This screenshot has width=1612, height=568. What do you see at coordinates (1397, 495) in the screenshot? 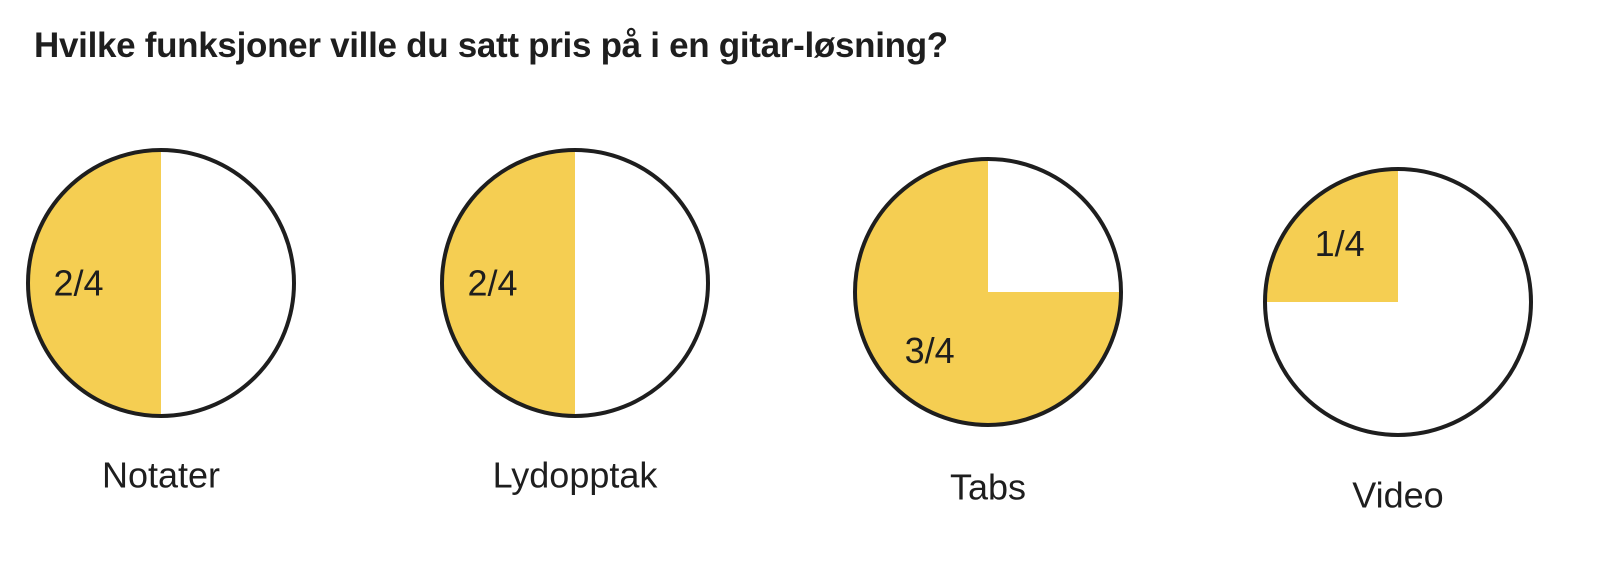
I see `category-label: Video` at bounding box center [1397, 495].